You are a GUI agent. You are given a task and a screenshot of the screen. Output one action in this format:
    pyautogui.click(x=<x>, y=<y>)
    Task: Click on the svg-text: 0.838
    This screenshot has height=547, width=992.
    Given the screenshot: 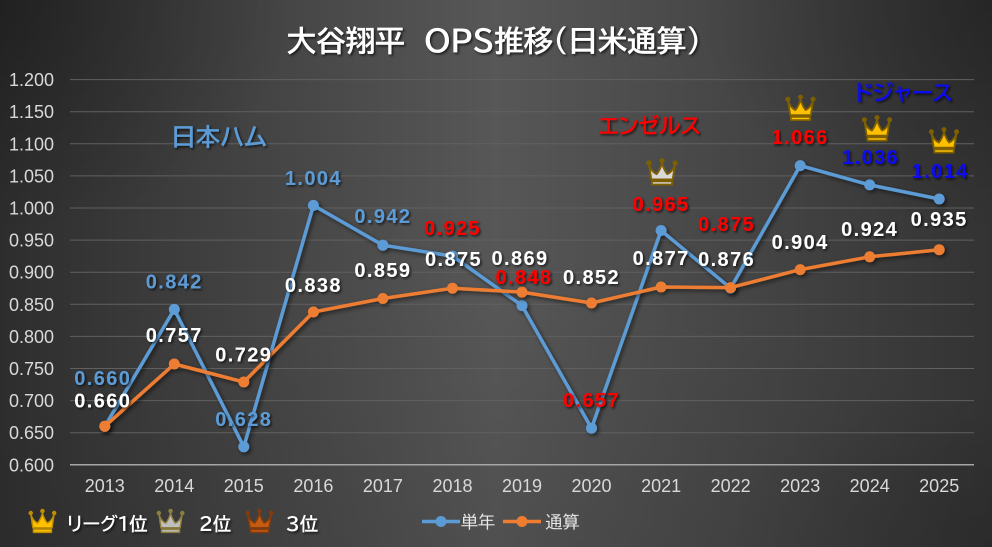 What is the action you would take?
    pyautogui.click(x=313, y=286)
    